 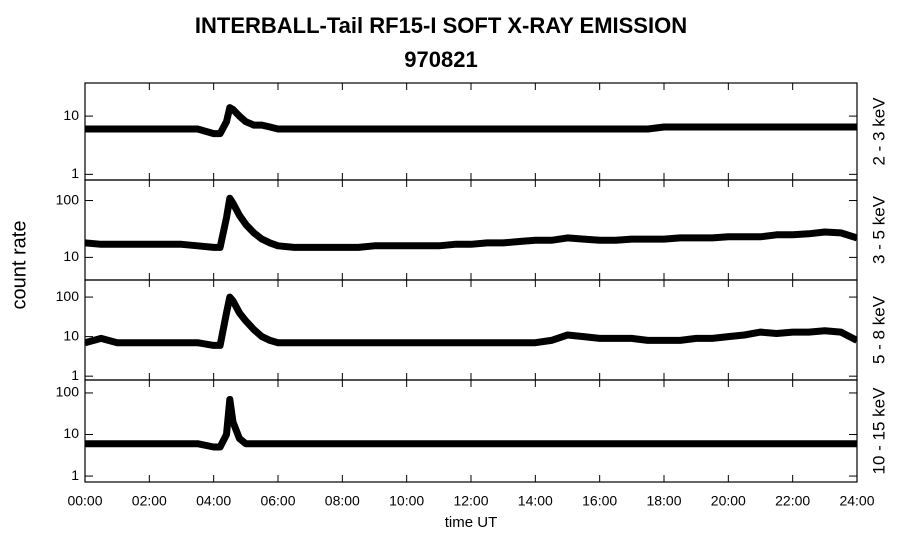 I want to click on x-tick-label: 02:00, so click(x=149, y=501).